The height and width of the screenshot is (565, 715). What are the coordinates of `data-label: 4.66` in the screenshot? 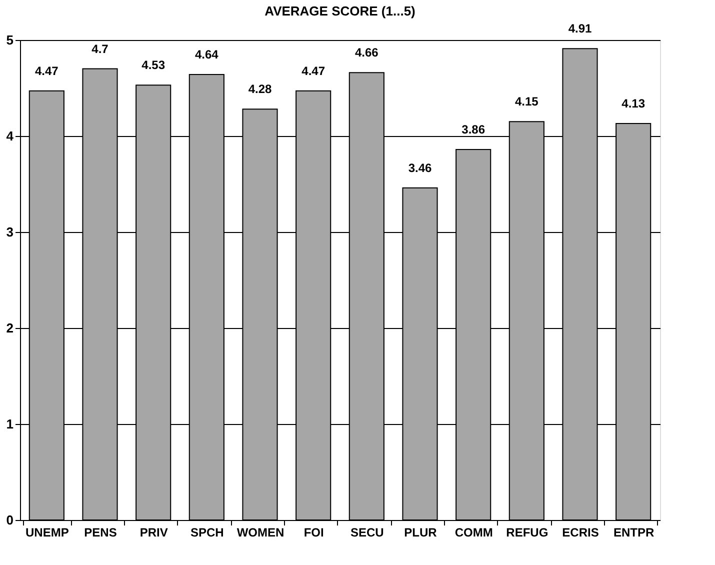 It's located at (366, 53).